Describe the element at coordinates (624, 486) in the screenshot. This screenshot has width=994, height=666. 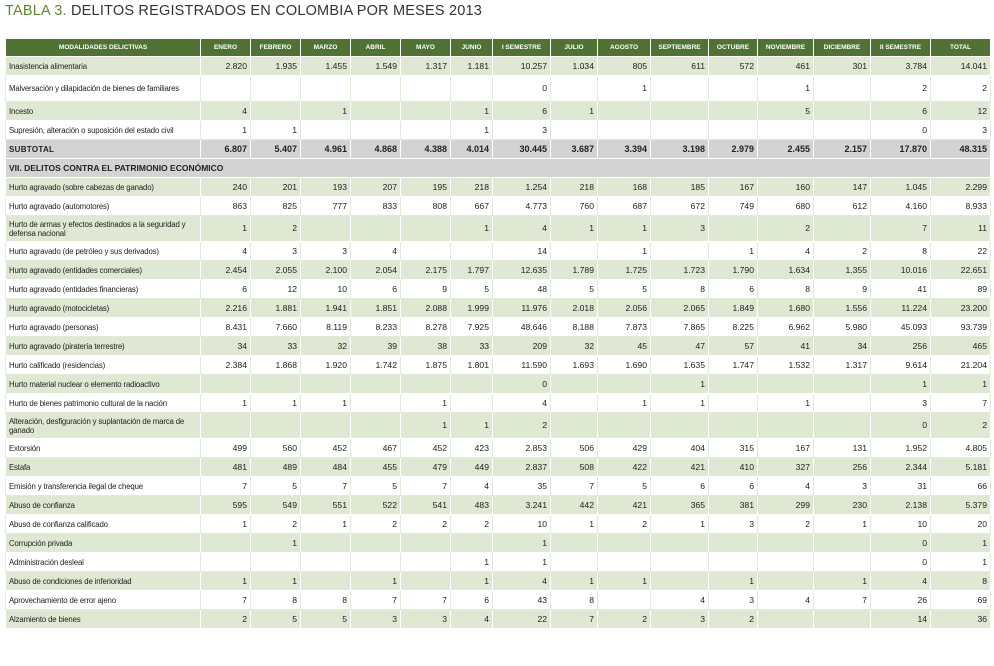
I see `cell: 5` at that location.